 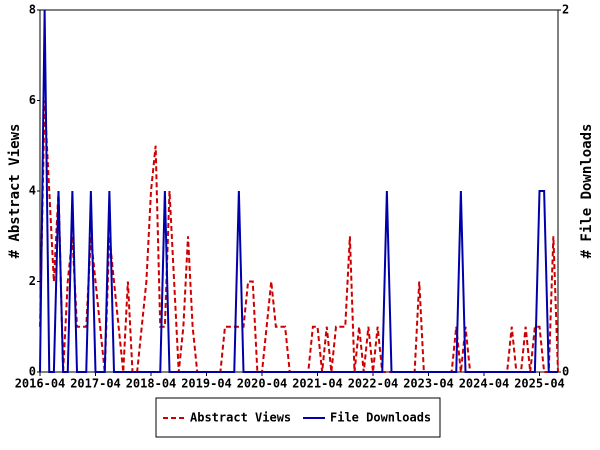 What do you see at coordinates (262, 384) in the screenshot?
I see `x-tick-label: 2020-04` at bounding box center [262, 384].